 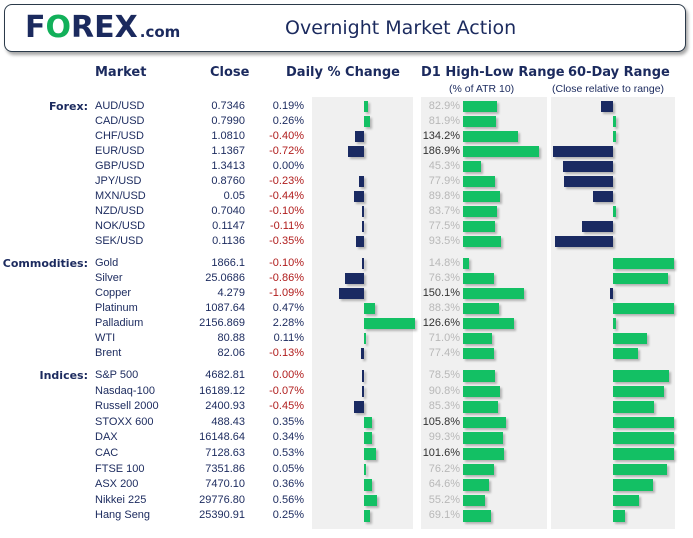 What do you see at coordinates (288, 323) in the screenshot?
I see `daily-change-value: 2.28%` at bounding box center [288, 323].